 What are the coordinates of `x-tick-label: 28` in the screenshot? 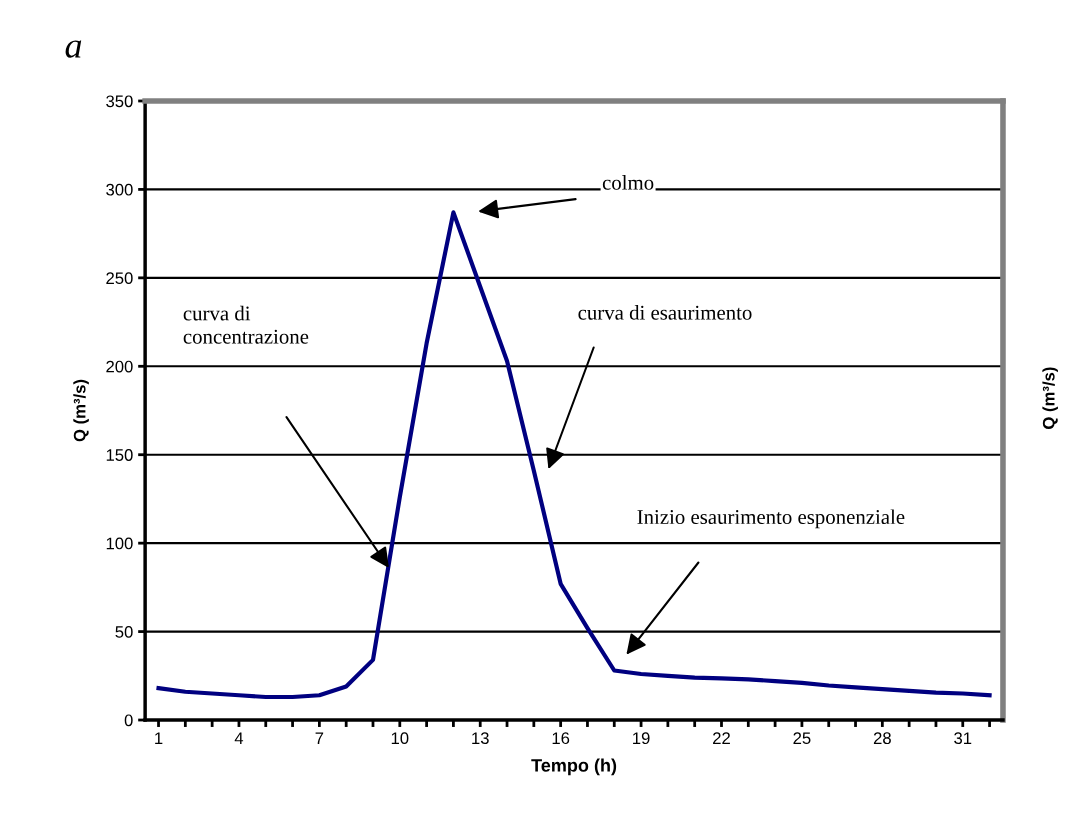 It's located at (882, 738).